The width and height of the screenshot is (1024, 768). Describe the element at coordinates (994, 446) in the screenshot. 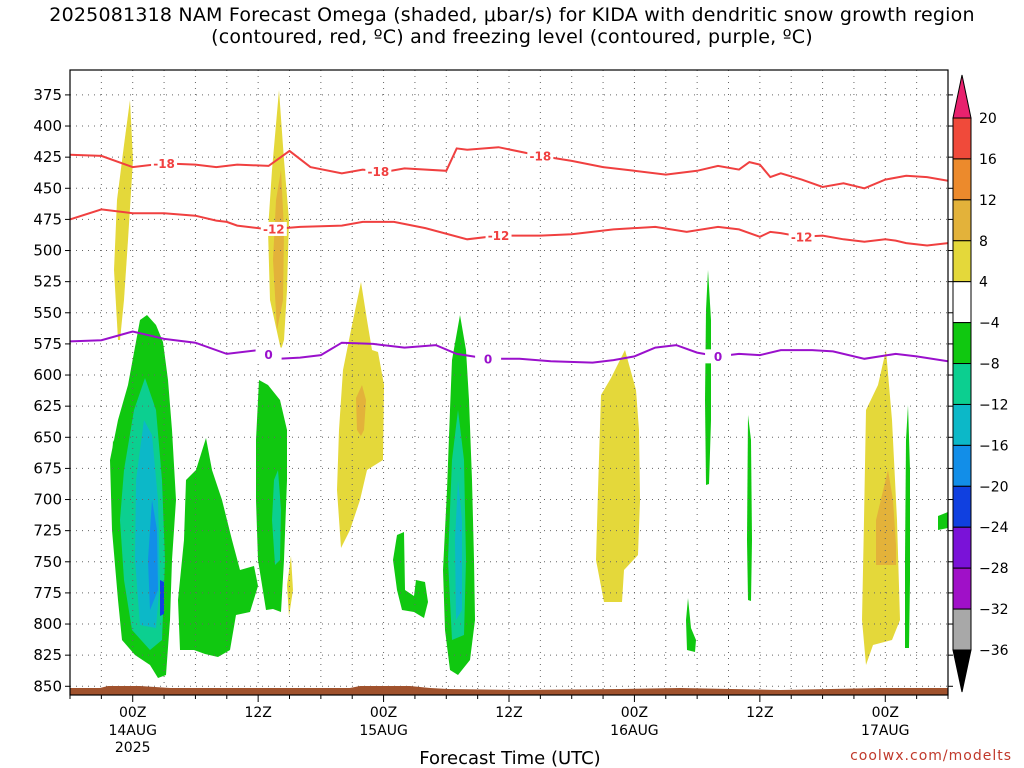

I see `colorbar-label: −16` at that location.